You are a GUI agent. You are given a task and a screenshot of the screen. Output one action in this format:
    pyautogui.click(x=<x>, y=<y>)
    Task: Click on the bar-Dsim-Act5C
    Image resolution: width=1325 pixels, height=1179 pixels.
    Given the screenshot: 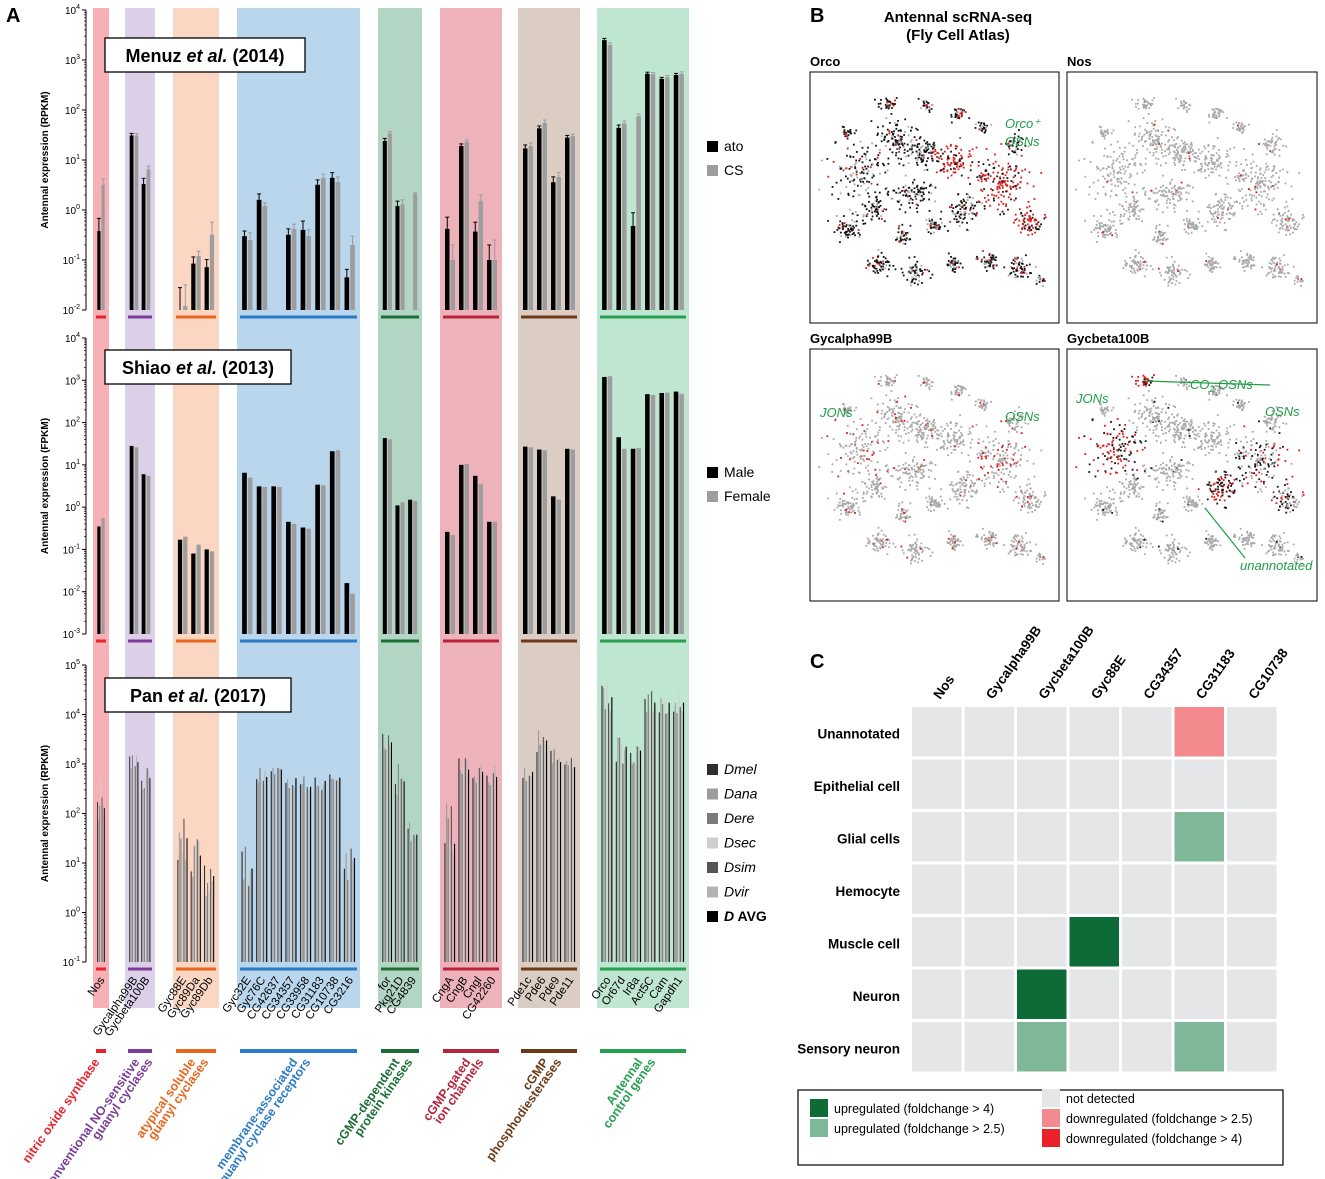 What is the action you would take?
    pyautogui.click(x=651, y=826)
    